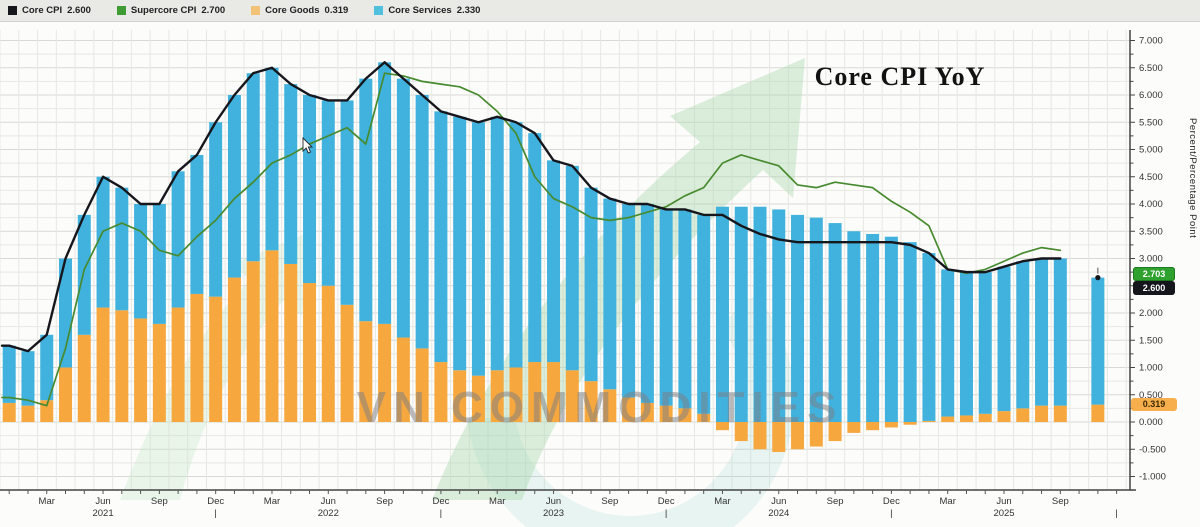 The height and width of the screenshot is (527, 1200). What do you see at coordinates (328, 513) in the screenshot?
I see `svg-text: 2022` at bounding box center [328, 513].